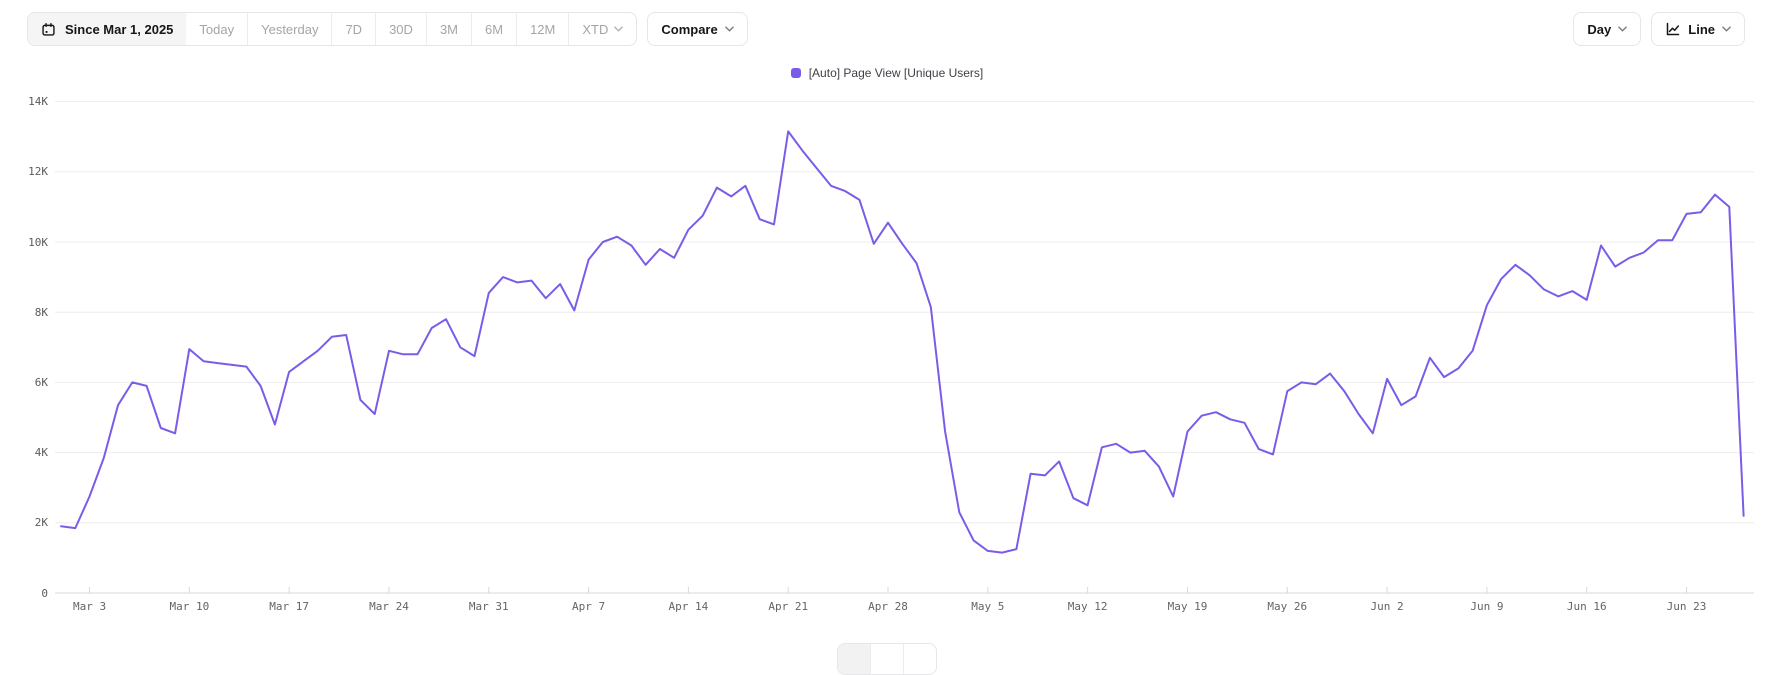 This screenshot has height=675, width=1774. What do you see at coordinates (896, 73) in the screenshot?
I see `legend-series-label: [Auto] Page View [Unique Users]` at bounding box center [896, 73].